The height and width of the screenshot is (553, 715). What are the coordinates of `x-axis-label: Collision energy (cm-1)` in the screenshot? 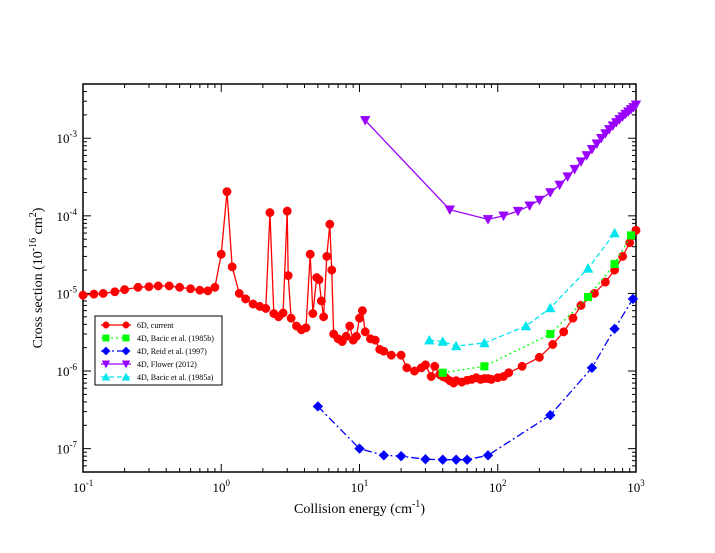 It's located at (359, 508).